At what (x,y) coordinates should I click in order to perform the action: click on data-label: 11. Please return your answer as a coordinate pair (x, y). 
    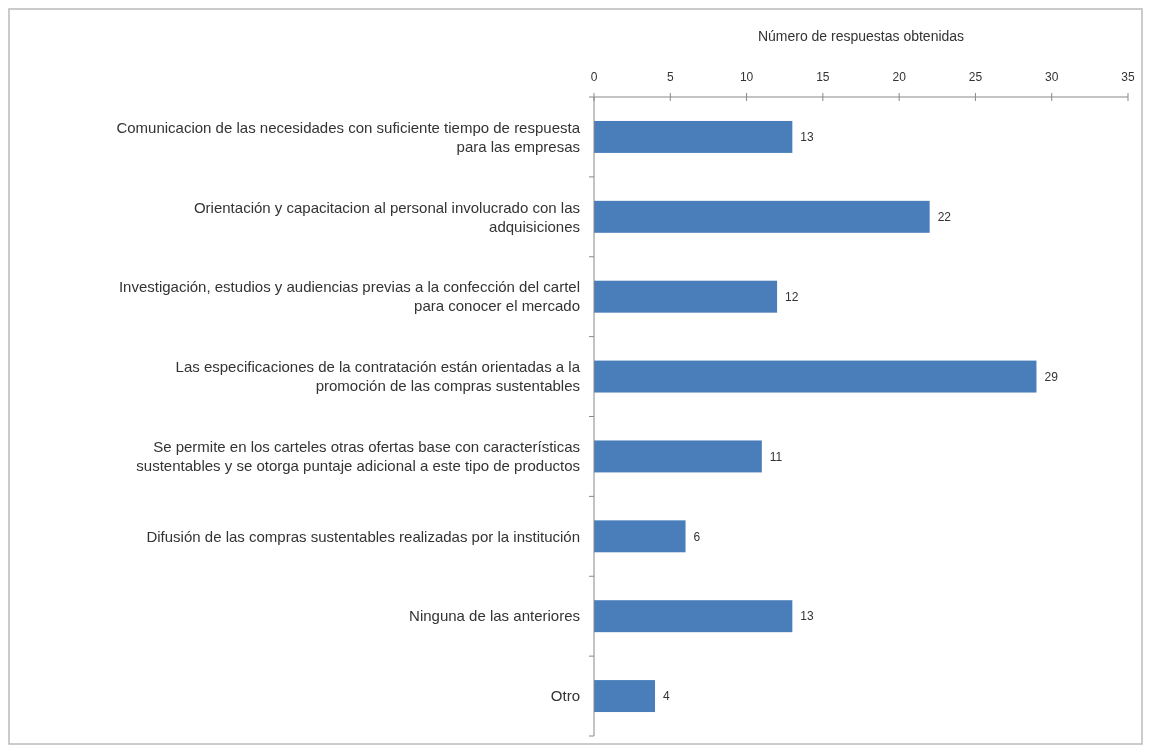
    Looking at the image, I should click on (776, 456).